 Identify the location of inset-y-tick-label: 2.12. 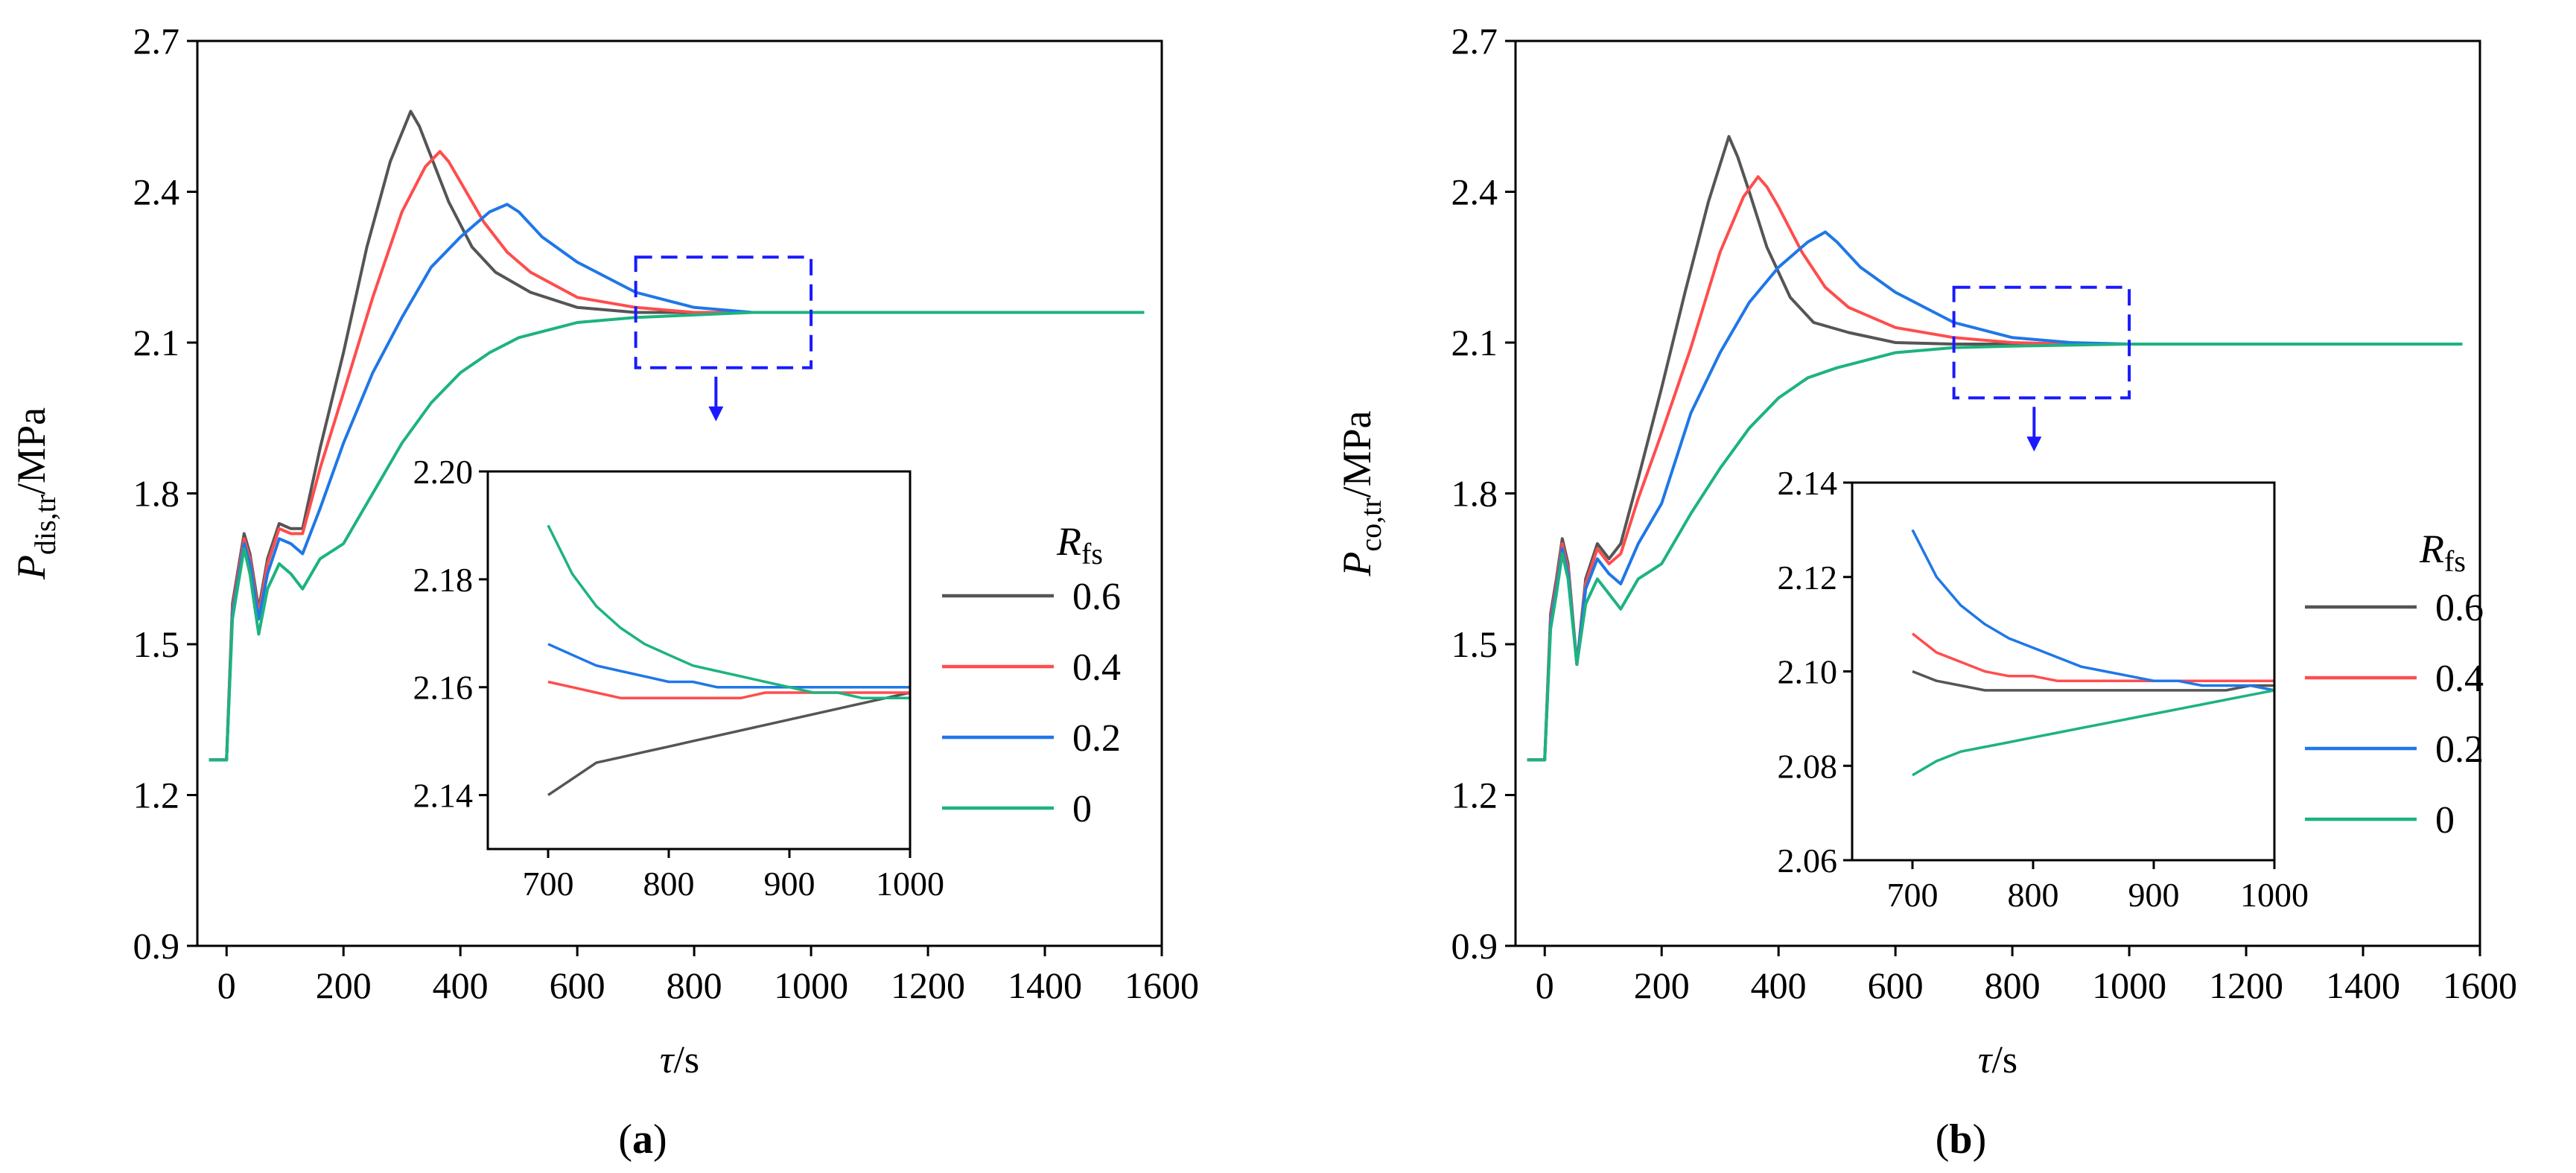
(1808, 578).